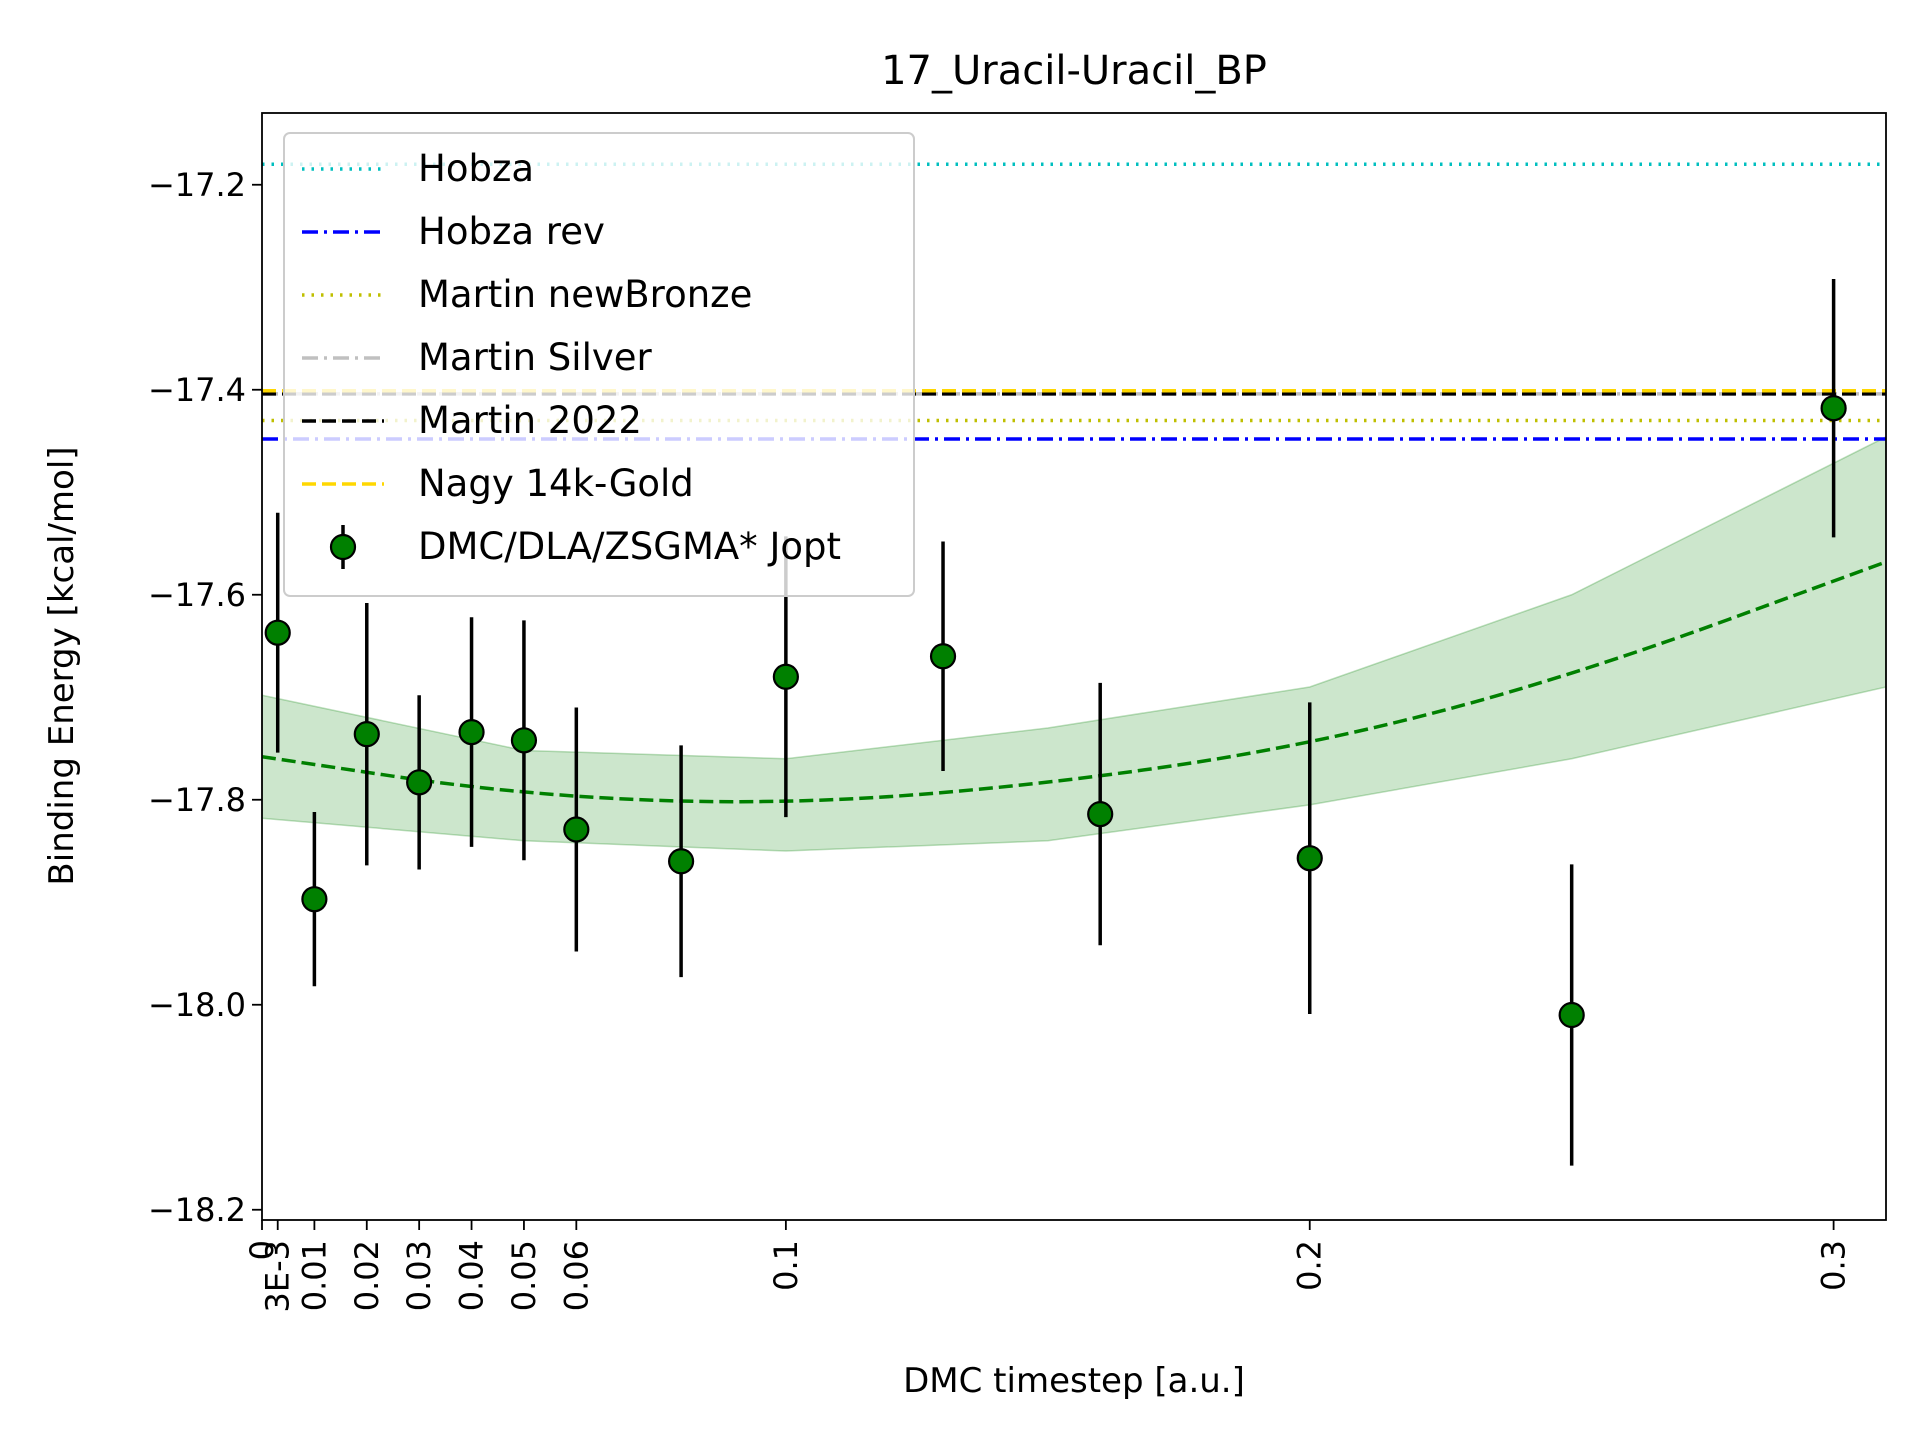  What do you see at coordinates (278, 1276) in the screenshot?
I see `x-tick-label-1: 3E-3` at bounding box center [278, 1276].